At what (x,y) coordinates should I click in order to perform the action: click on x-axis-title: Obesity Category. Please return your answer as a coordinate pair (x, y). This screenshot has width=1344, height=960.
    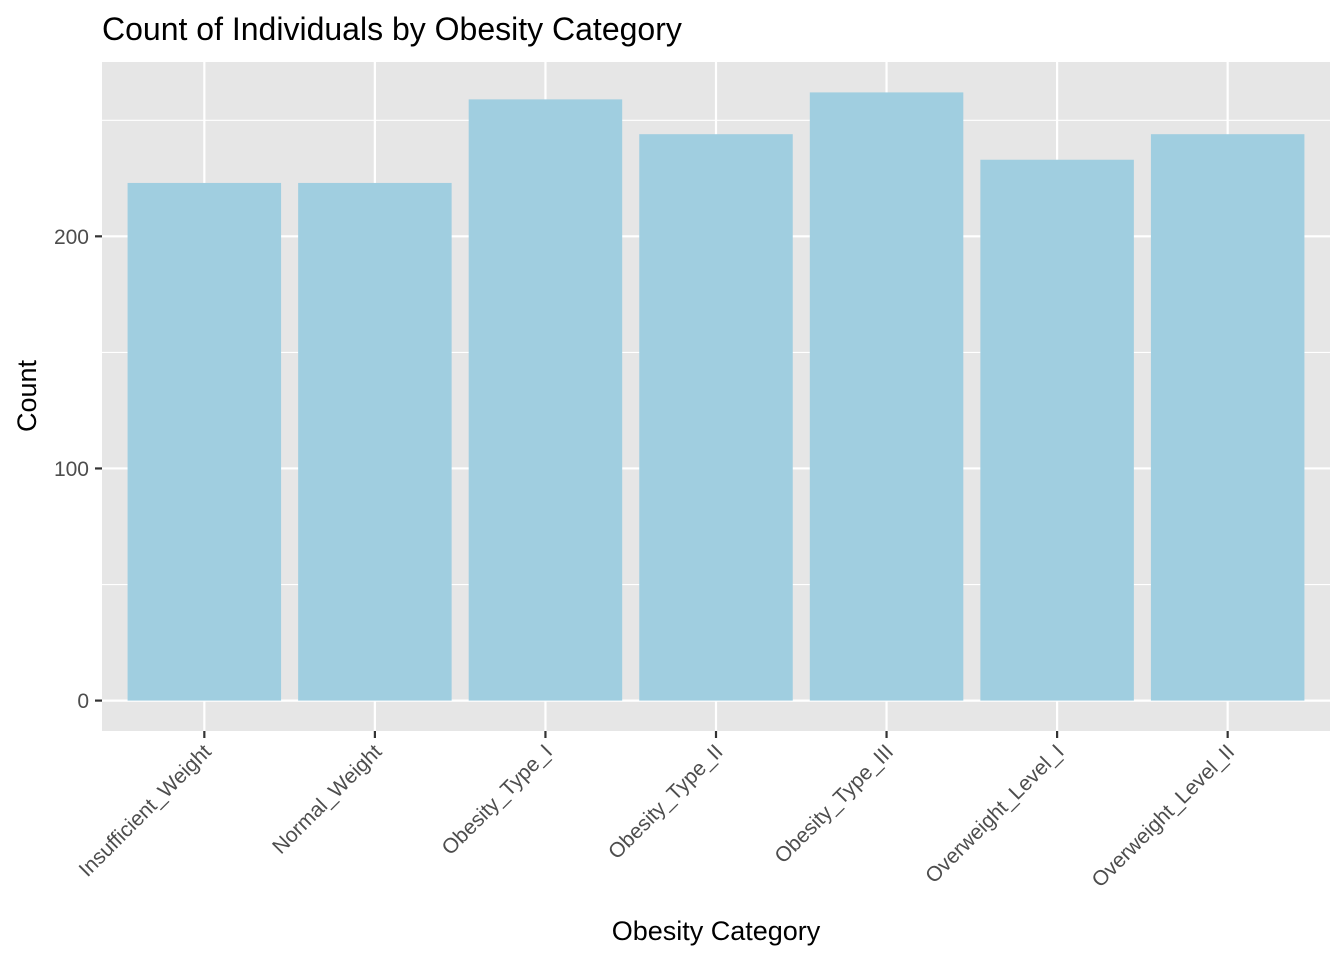
    Looking at the image, I should click on (716, 931).